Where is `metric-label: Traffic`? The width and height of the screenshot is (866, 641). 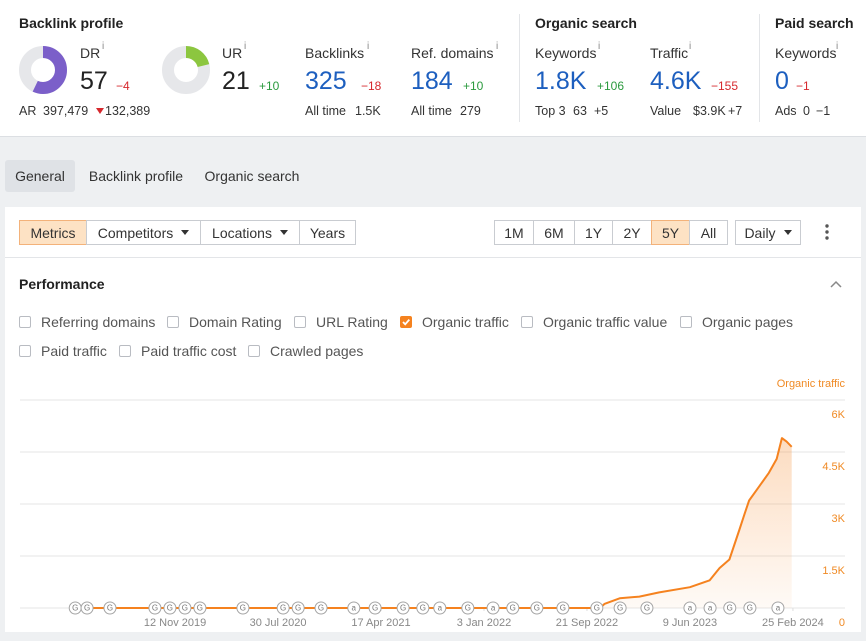 metric-label: Traffic is located at coordinates (669, 53).